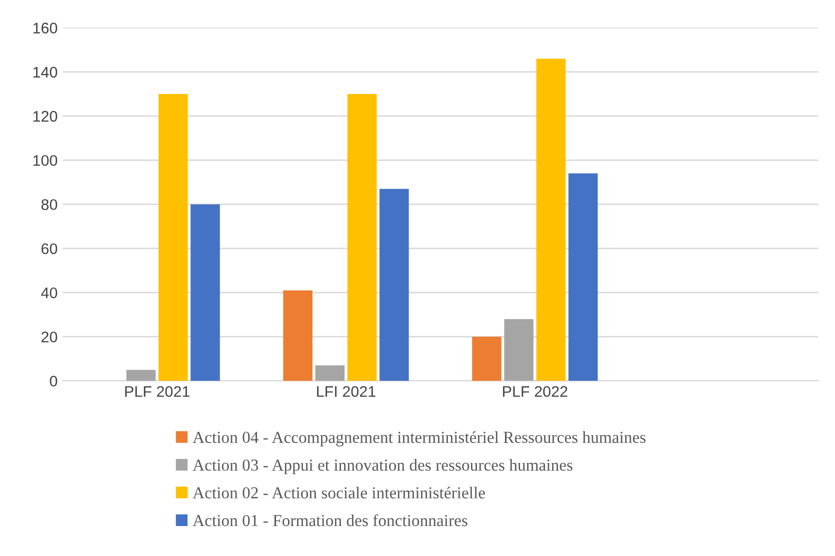  I want to click on y-tick-label: 120, so click(45, 116).